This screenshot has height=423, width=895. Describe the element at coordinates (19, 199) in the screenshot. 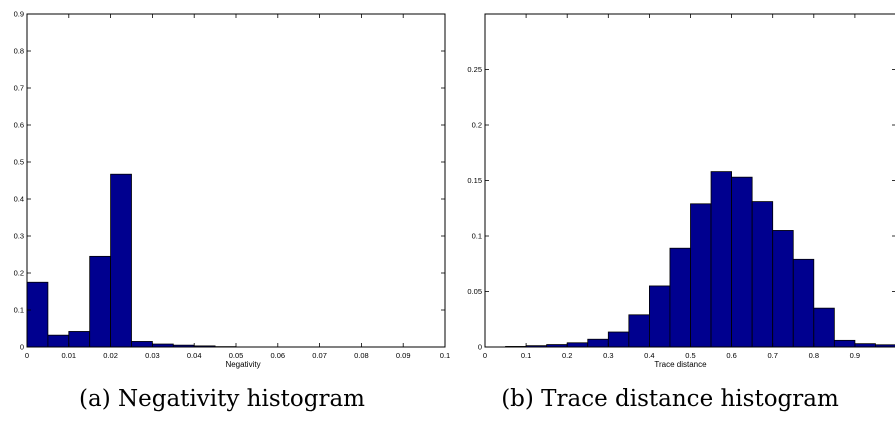

I see `y-tick-label: 0.4` at that location.